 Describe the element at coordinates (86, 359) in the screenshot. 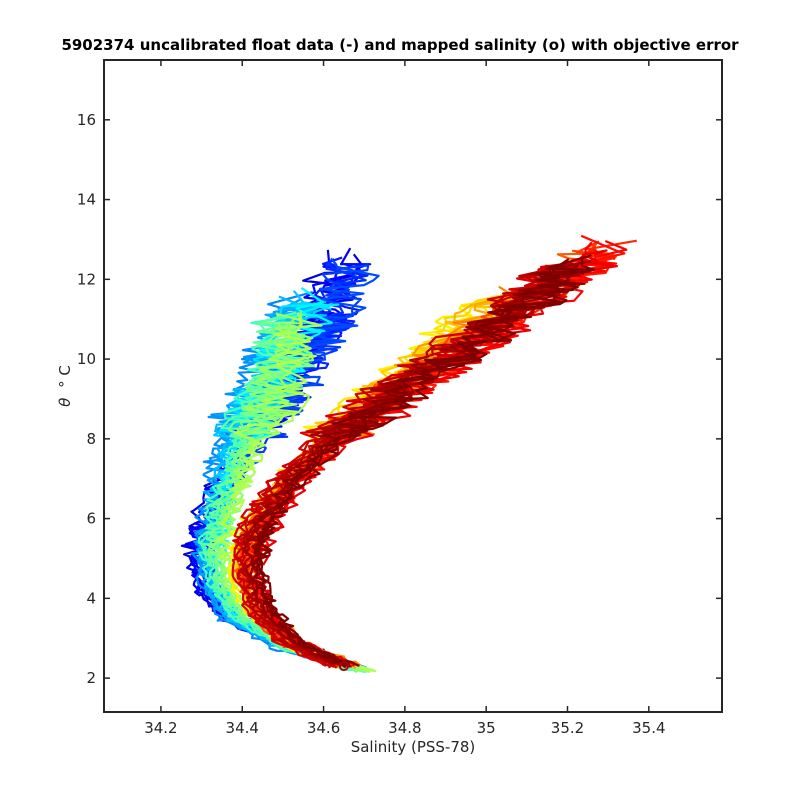

I see `y-tick-label: 10` at that location.